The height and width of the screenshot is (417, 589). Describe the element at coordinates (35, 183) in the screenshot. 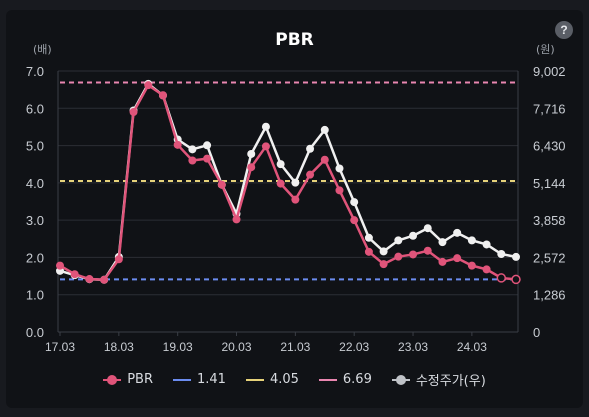

I see `y-left-tick-label: 4.0` at that location.